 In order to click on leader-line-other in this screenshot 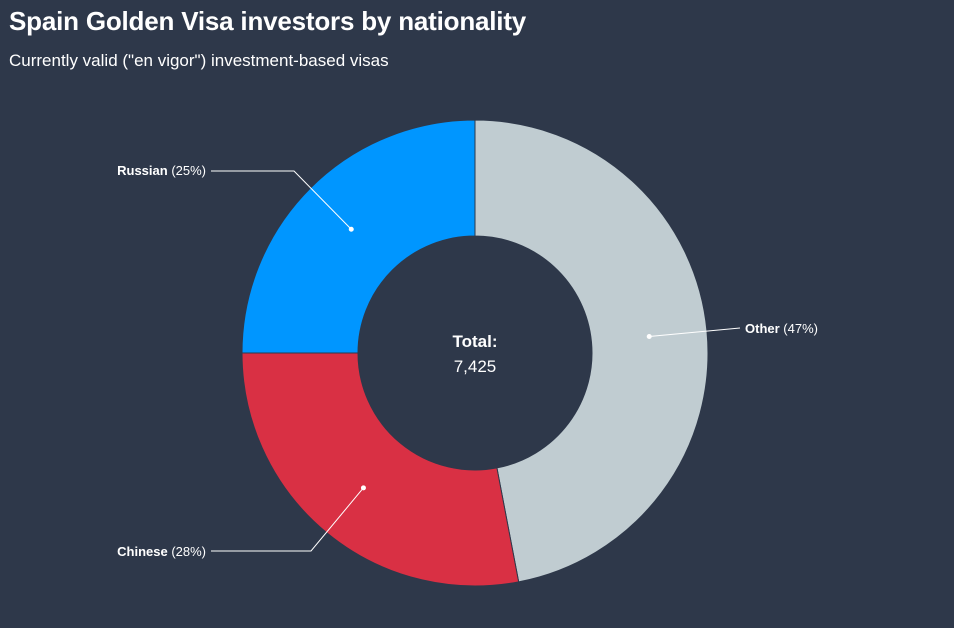, I will do `click(695, 332)`.